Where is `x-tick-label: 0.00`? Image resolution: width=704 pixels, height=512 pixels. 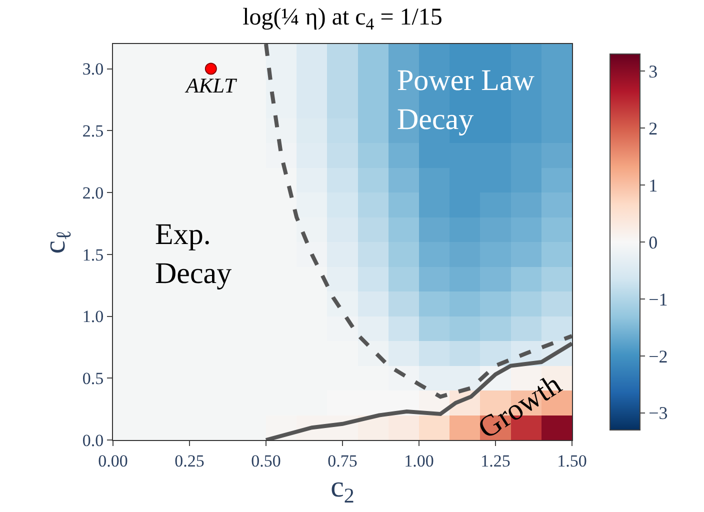
x-tick-label: 0.00 is located at coordinates (113, 460).